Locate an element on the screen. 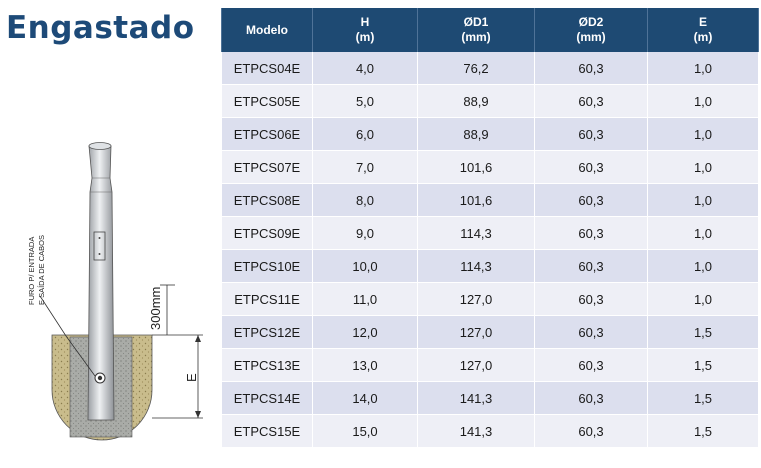 This screenshot has width=761, height=468. header-d2: ØD2 (mm) is located at coordinates (591, 30).